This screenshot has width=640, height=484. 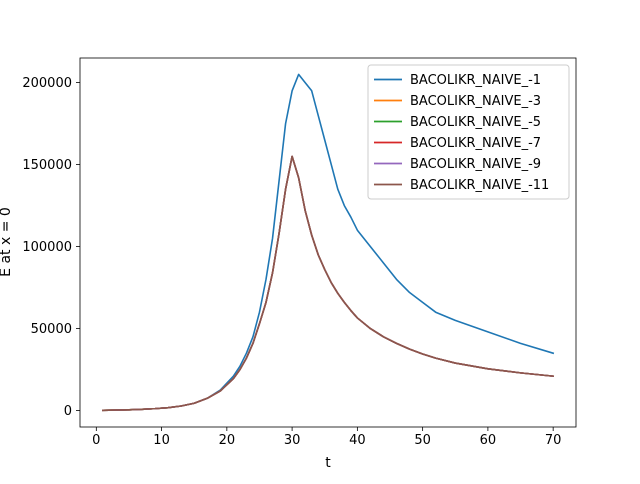 What do you see at coordinates (7, 242) in the screenshot?
I see `y-axis-label: E at x = 0` at bounding box center [7, 242].